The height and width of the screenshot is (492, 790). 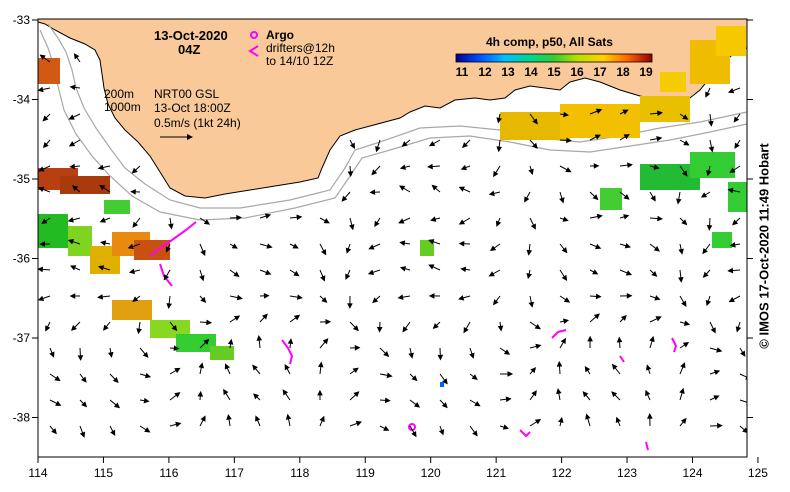 What do you see at coordinates (398, 468) in the screenshot?
I see `x-axis: 114 115 116 117 118 119 120 121 122 123 124 125` at bounding box center [398, 468].